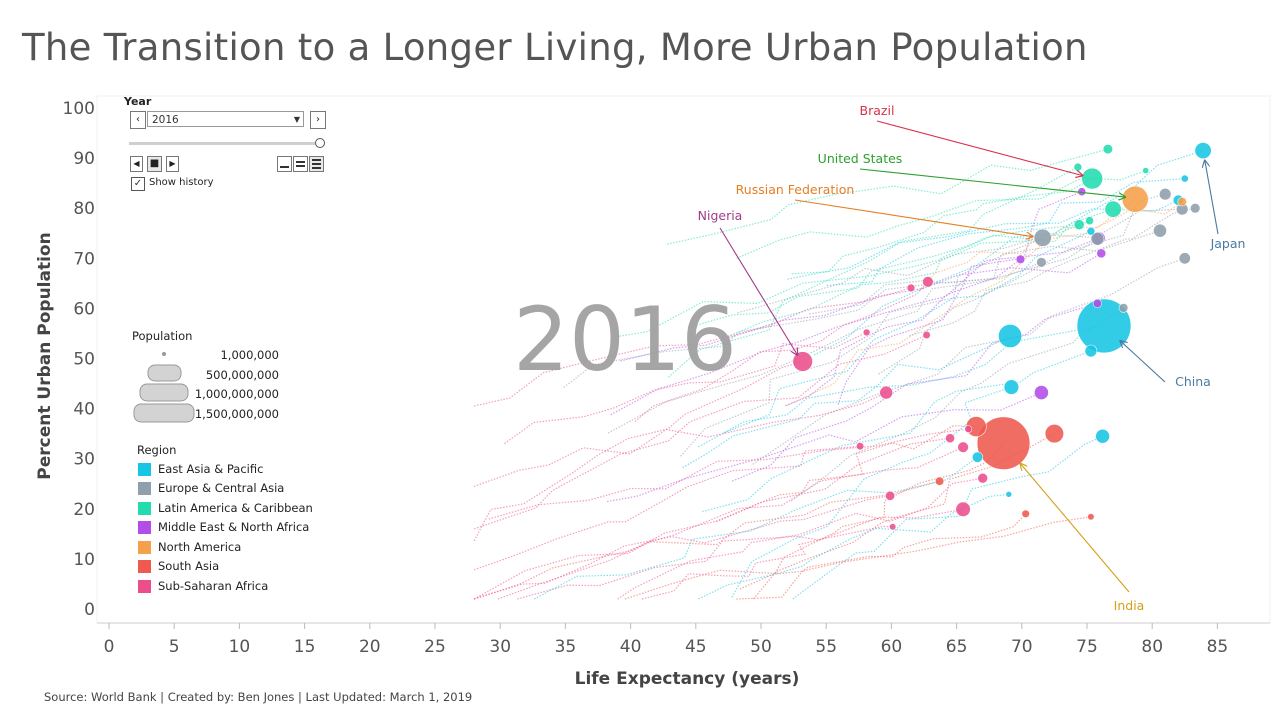 Image resolution: width=1280 pixels, height=720 pixels. What do you see at coordinates (318, 120) in the screenshot?
I see `year-next-button: ›` at bounding box center [318, 120].